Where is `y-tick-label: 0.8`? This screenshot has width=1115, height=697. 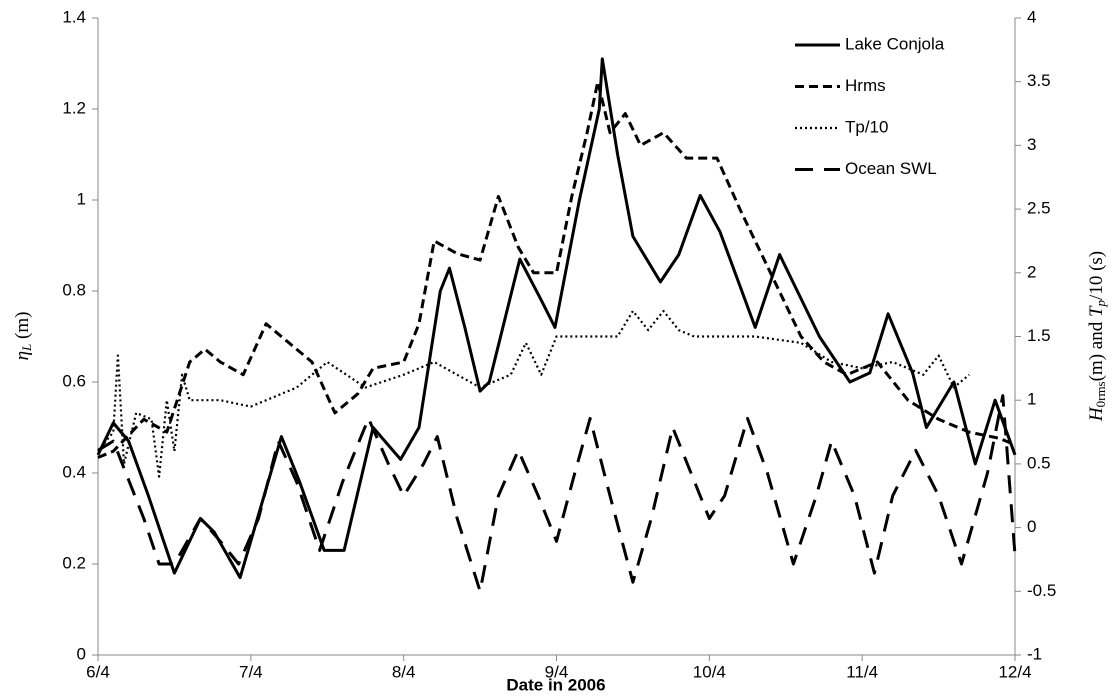
y-tick-label: 0.8 is located at coordinates (74, 289).